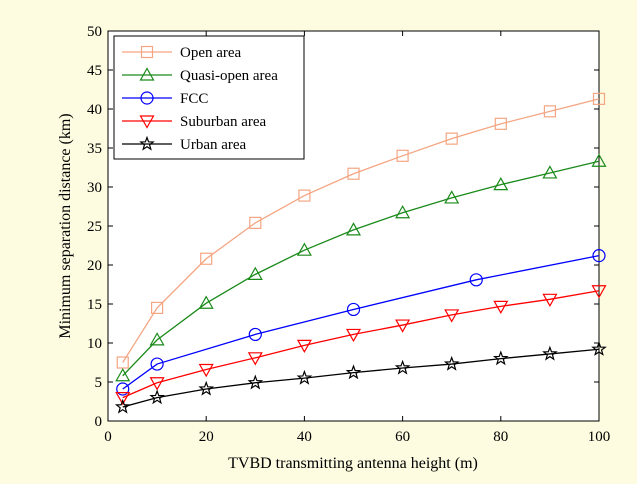 The width and height of the screenshot is (637, 484). I want to click on series-line, so click(361, 378).